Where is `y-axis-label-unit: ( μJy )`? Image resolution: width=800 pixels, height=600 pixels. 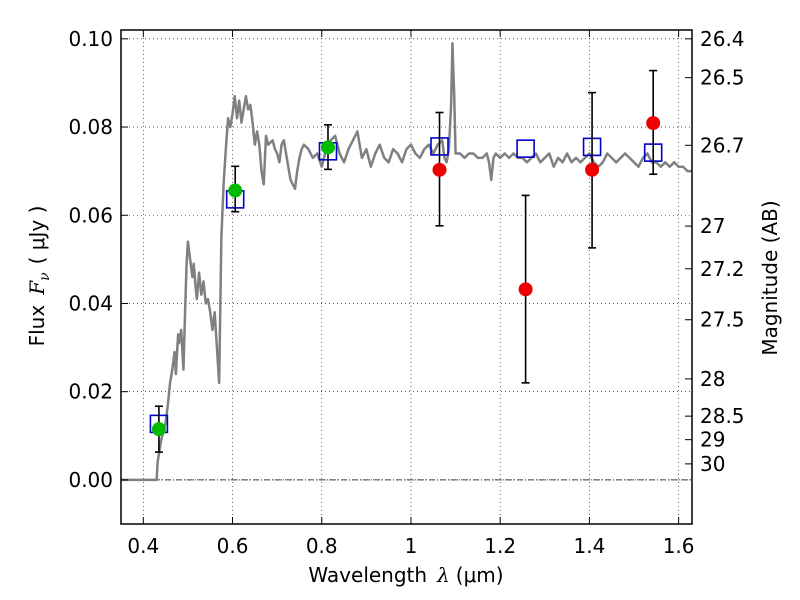 y-axis-label-unit: ( μJy ) is located at coordinates (37, 235).